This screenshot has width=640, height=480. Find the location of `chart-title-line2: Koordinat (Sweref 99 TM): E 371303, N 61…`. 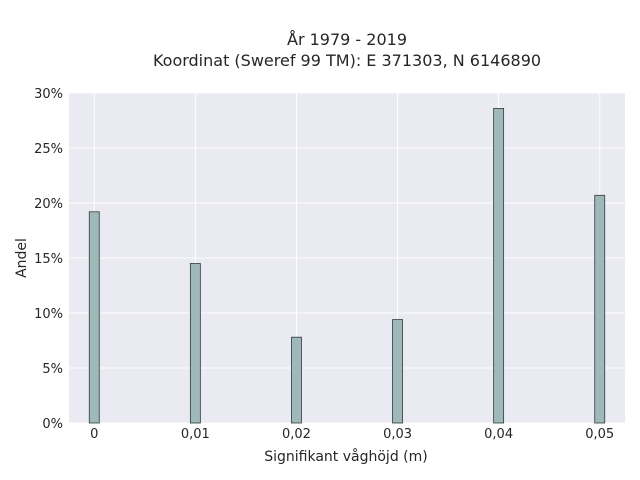

chart-title-line2: Koordinat (Sweref 99 TM): E 371303, N 61… is located at coordinates (347, 60).